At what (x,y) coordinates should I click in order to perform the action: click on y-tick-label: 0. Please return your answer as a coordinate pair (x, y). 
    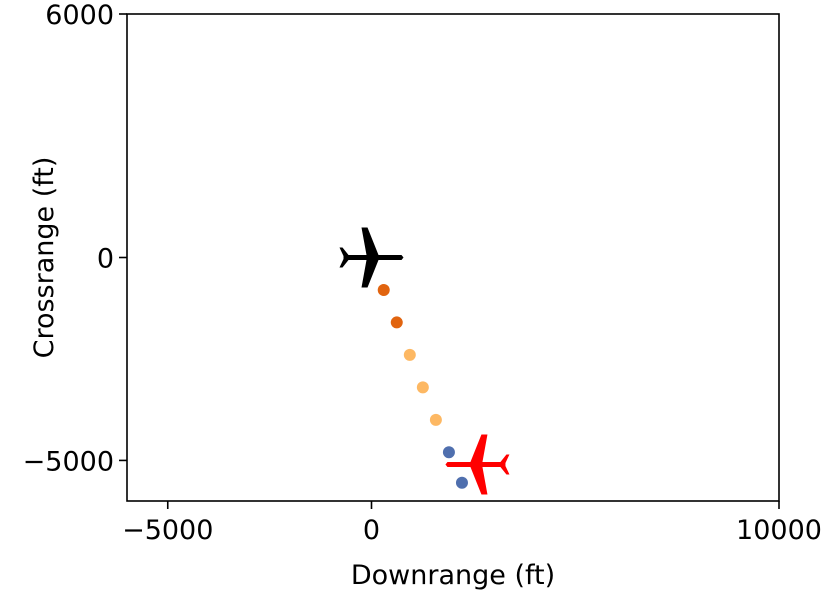
    Looking at the image, I should click on (105, 259).